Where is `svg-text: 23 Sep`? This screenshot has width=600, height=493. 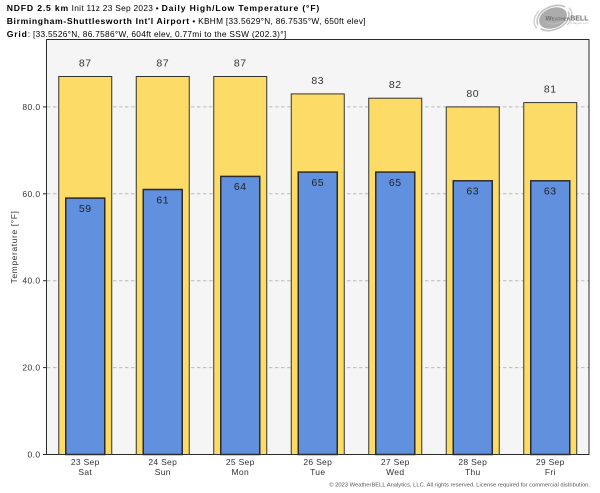 svg-text: 23 Sep is located at coordinates (85, 462).